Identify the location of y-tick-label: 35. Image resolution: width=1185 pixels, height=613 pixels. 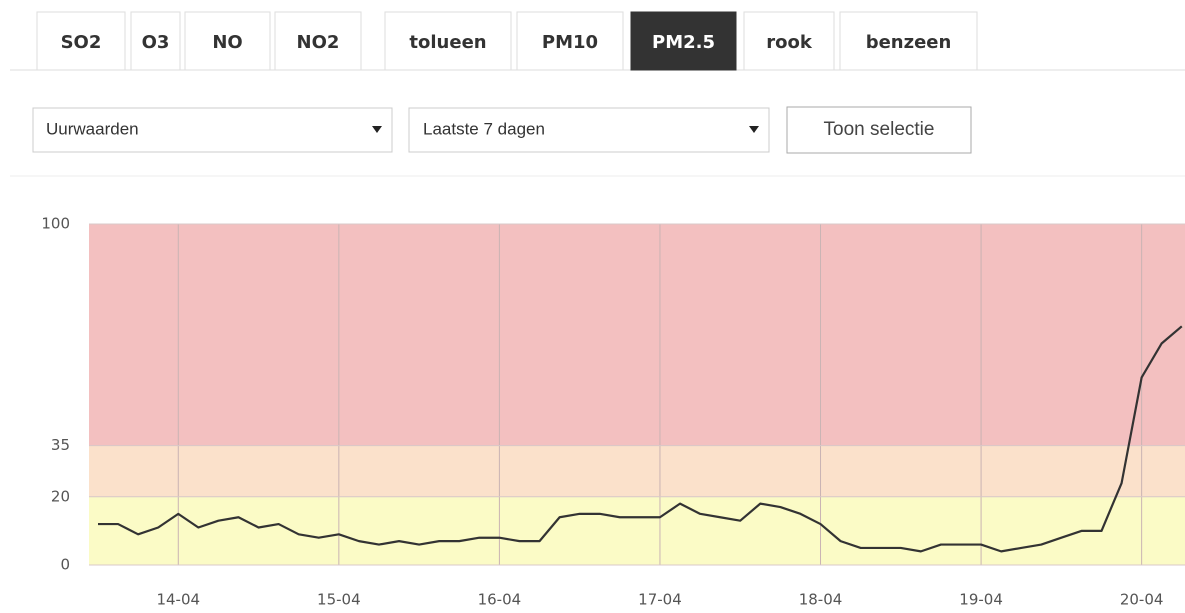
(60, 445).